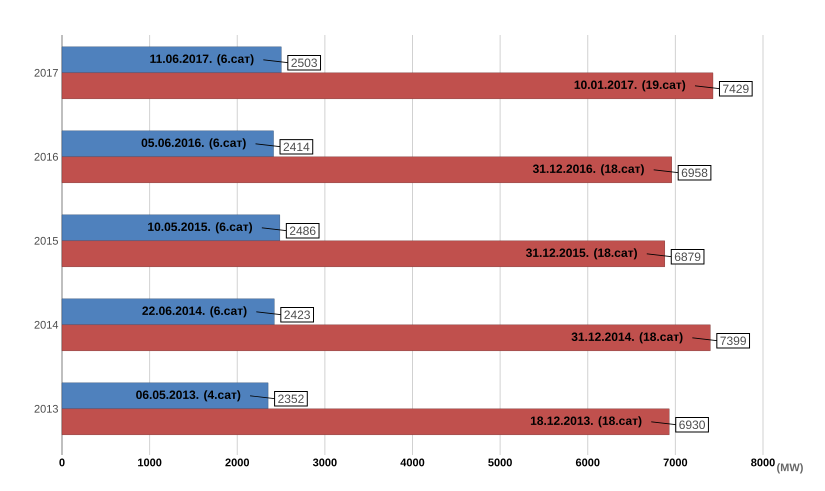 The height and width of the screenshot is (491, 825). What do you see at coordinates (736, 89) in the screenshot?
I see `data-label: 7429` at bounding box center [736, 89].